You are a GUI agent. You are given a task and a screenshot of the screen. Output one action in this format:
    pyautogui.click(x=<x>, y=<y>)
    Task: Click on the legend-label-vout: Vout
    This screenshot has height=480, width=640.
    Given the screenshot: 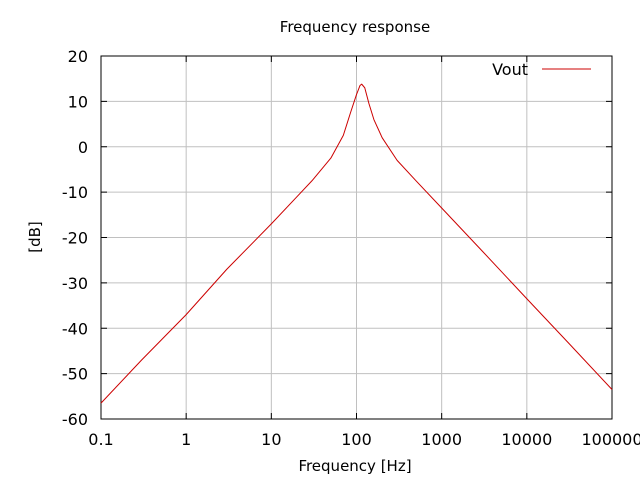 What is the action you would take?
    pyautogui.click(x=510, y=69)
    